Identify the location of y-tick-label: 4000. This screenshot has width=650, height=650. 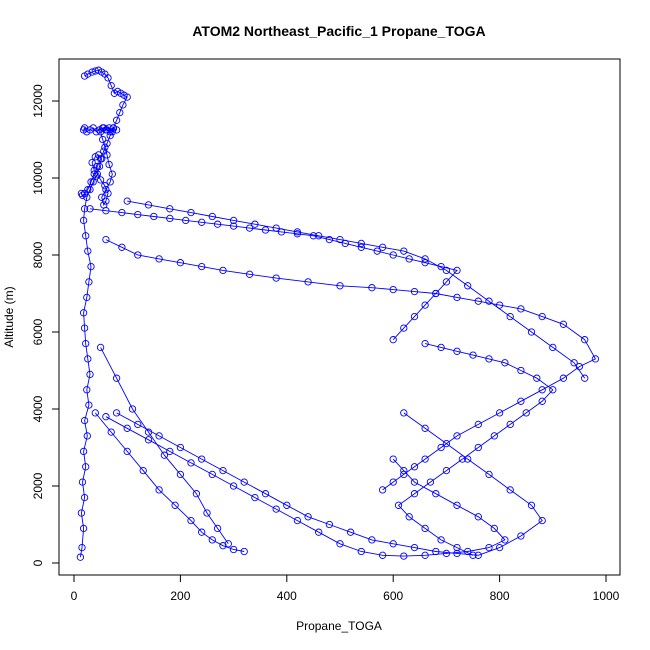
(38, 408).